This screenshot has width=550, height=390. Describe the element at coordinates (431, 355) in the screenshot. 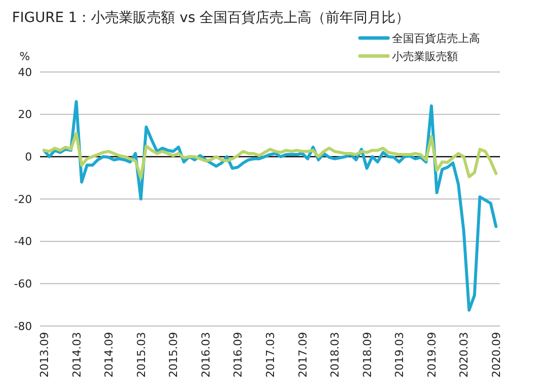

I see `x-tick-label: 2019.09` at that location.